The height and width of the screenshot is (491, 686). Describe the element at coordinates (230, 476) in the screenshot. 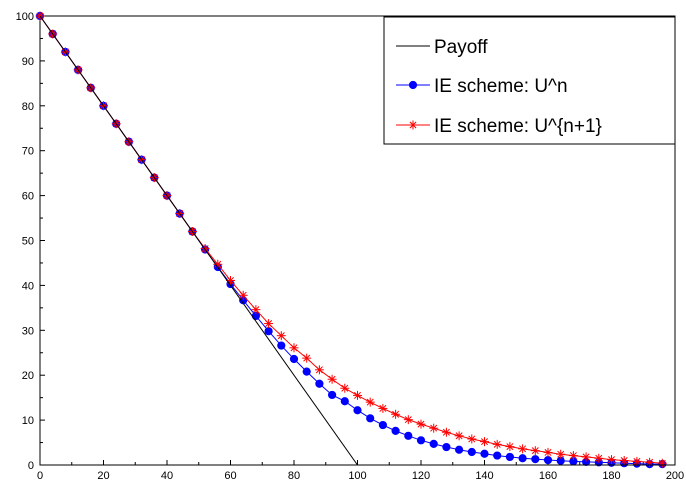

I see `x-tick-label: 60` at that location.